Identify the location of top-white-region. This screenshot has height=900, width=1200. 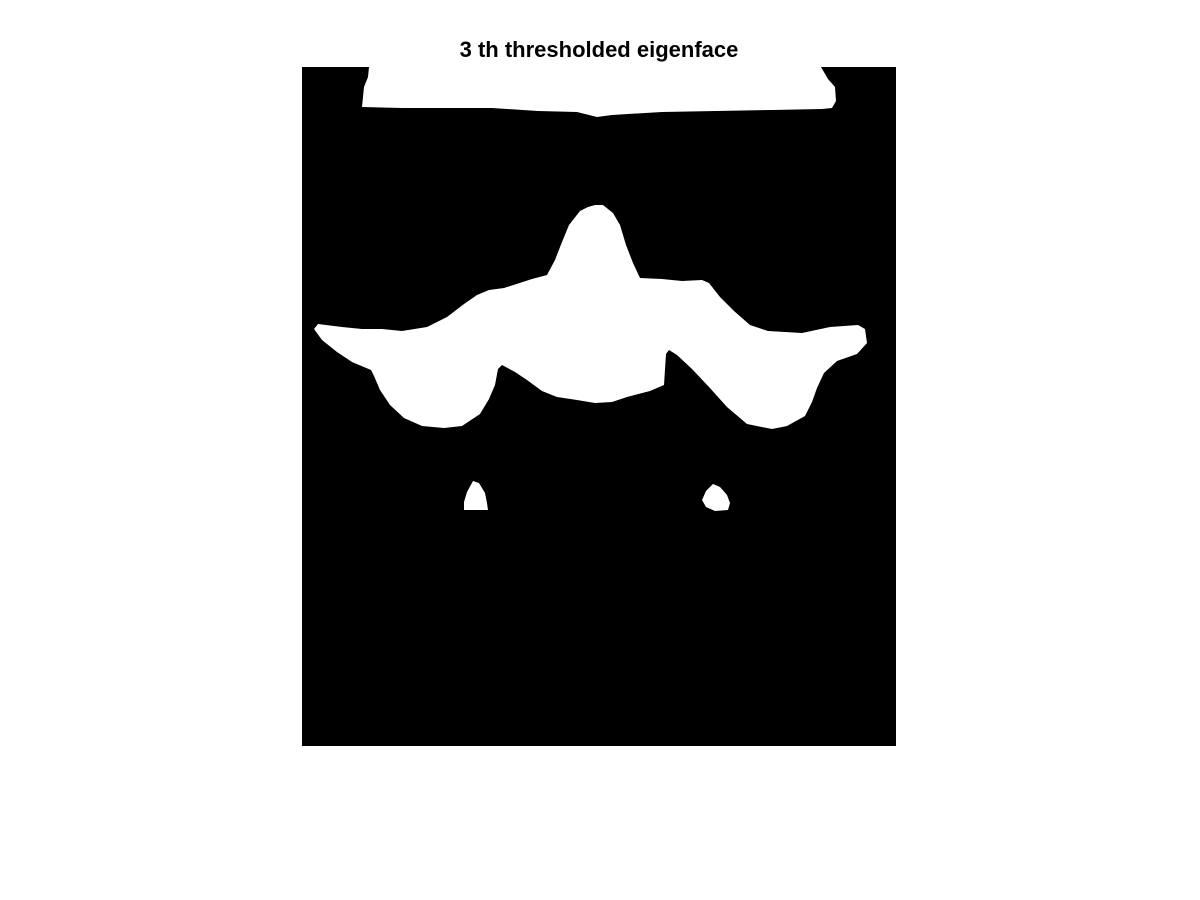
(599, 92).